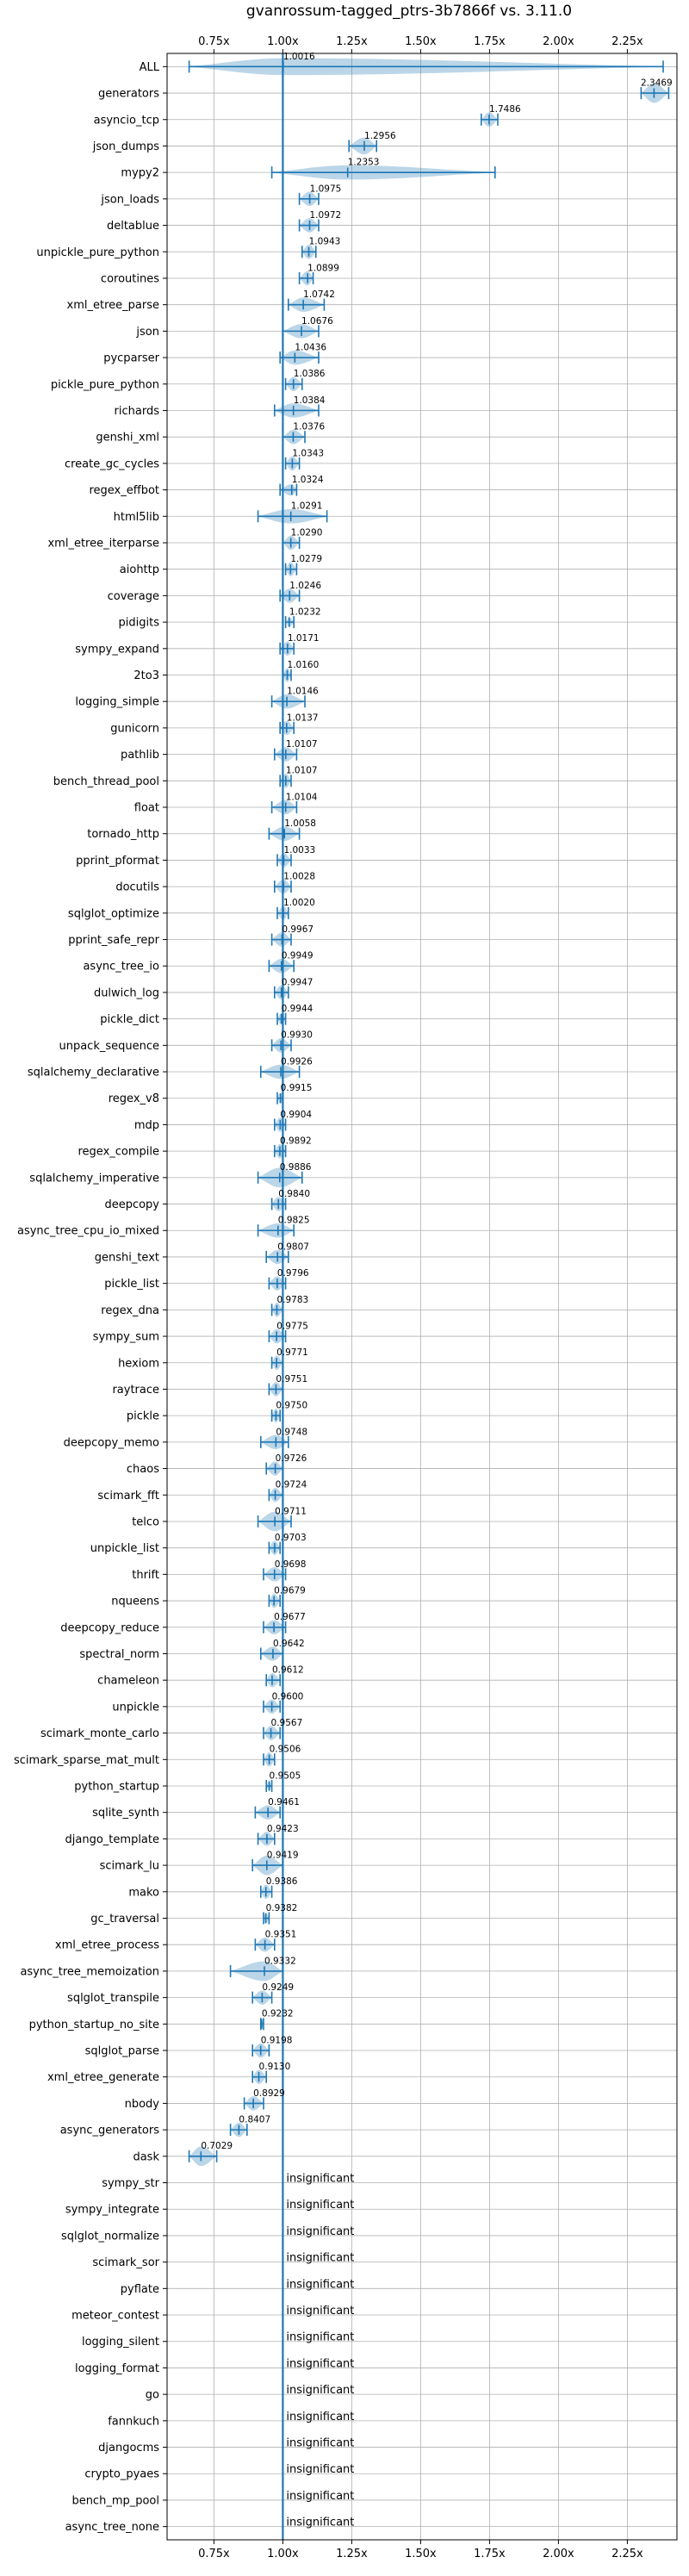 The height and width of the screenshot is (2576, 689). What do you see at coordinates (103, 544) in the screenshot?
I see `y-tick-label: xml_etree_iterparse` at bounding box center [103, 544].